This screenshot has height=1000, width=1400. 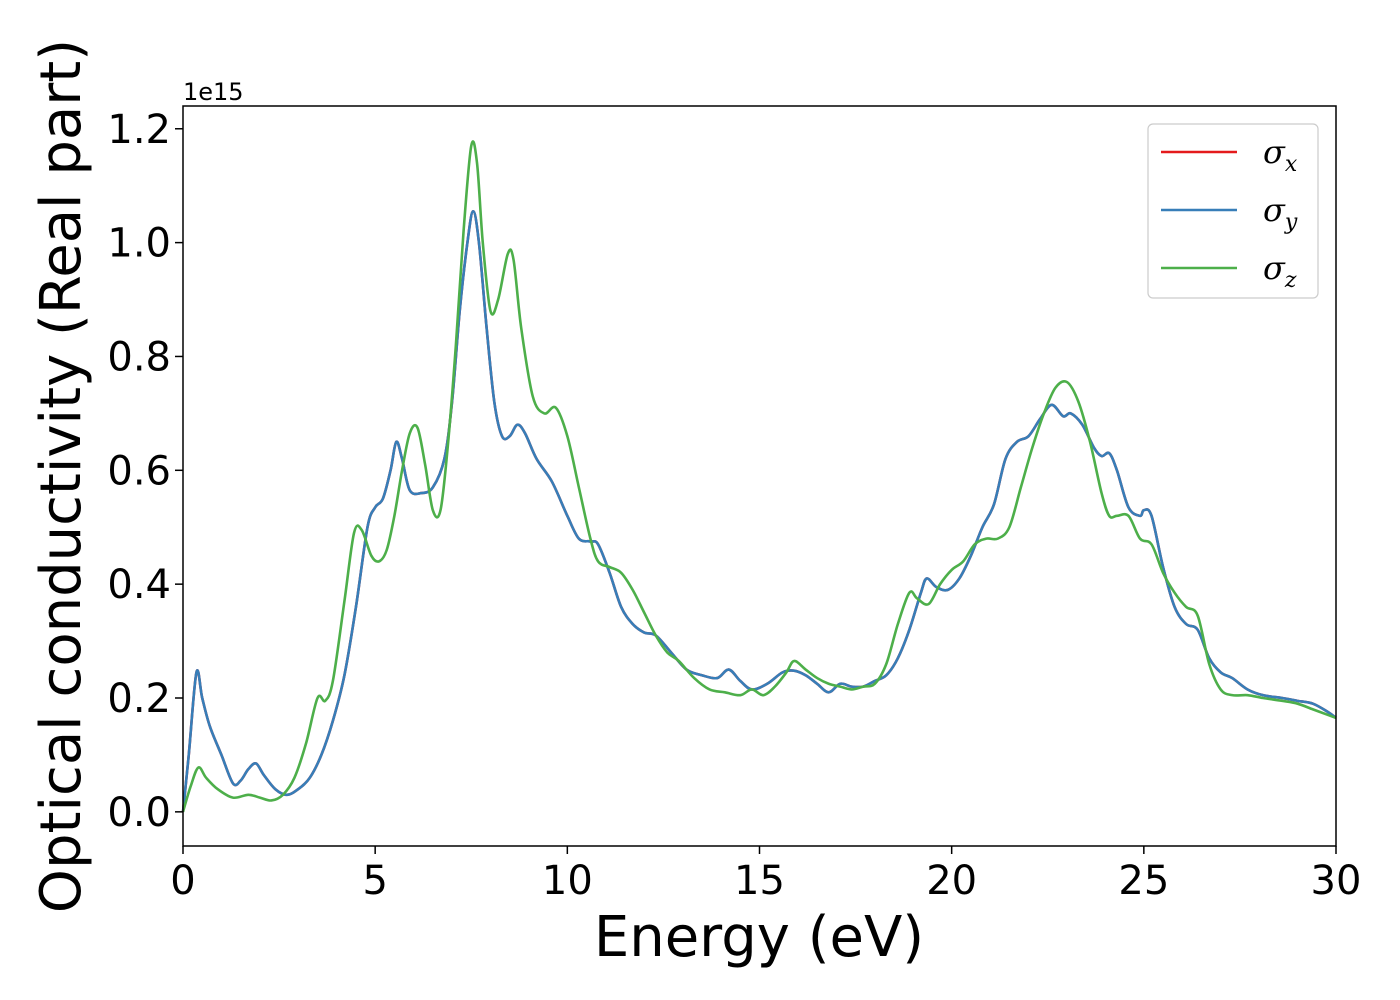 What do you see at coordinates (213, 92) in the screenshot?
I see `y-offset-label: 1e15` at bounding box center [213, 92].